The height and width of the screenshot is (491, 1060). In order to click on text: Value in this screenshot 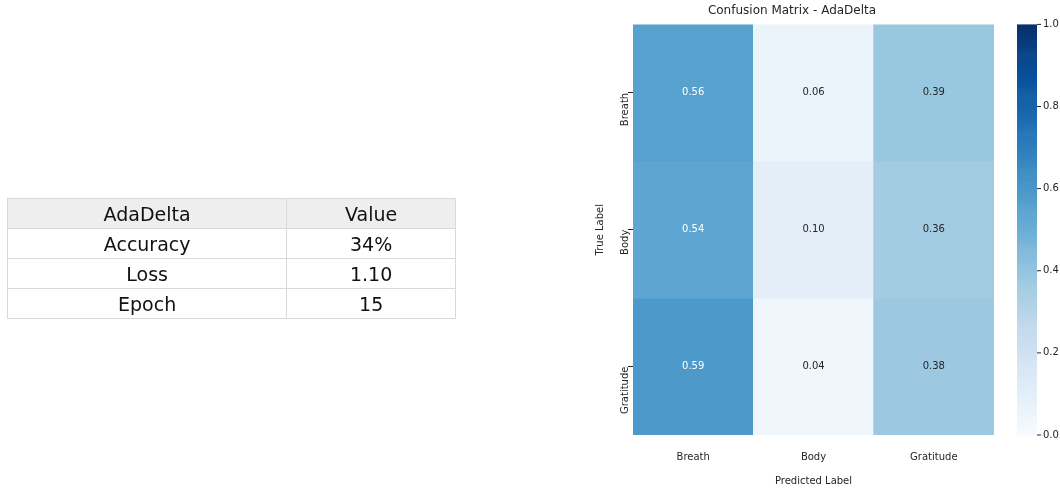, I will do `click(371, 213)`.